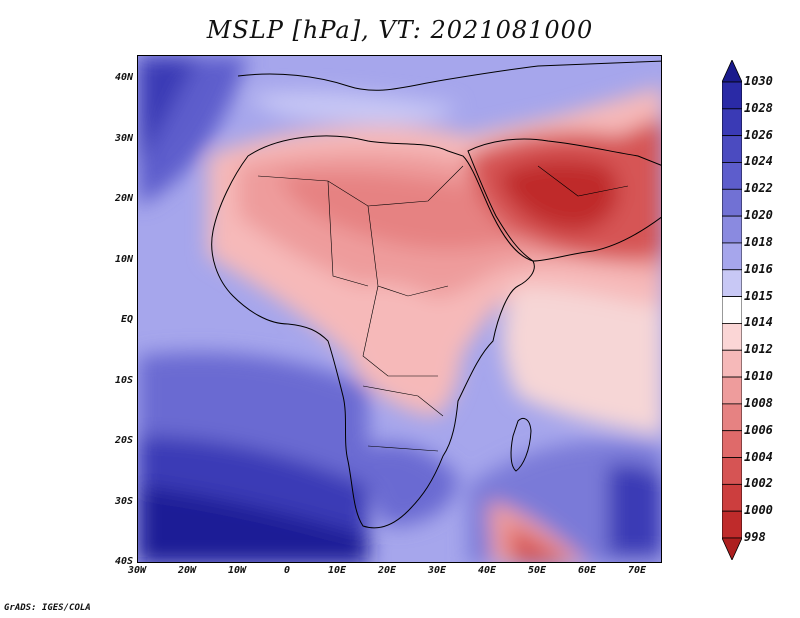 Image resolution: width=800 pixels, height=618 pixels. What do you see at coordinates (637, 570) in the screenshot?
I see `lon-tick-label: 70E` at bounding box center [637, 570].